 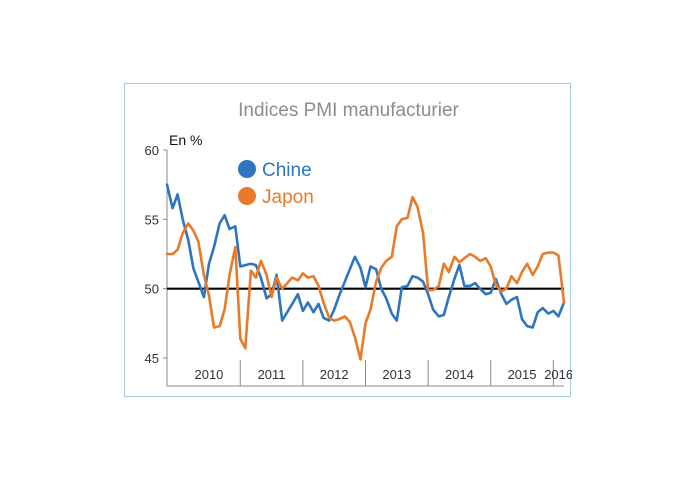 What do you see at coordinates (152, 219) in the screenshot?
I see `y-tick-label: 55` at bounding box center [152, 219].